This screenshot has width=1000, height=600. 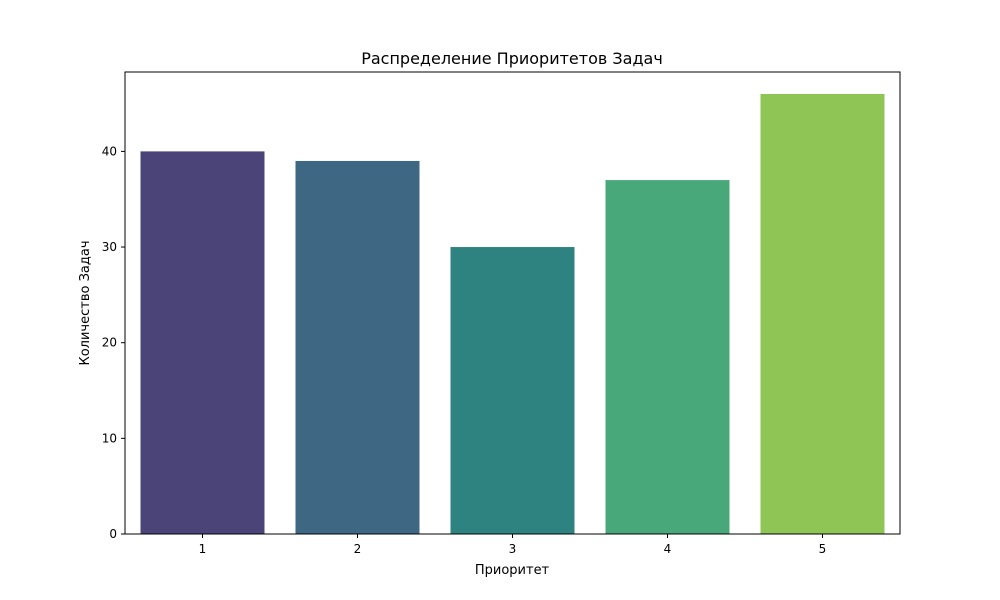 What do you see at coordinates (512, 58) in the screenshot?
I see `chart-title: Распределение Приоритетов Задач` at bounding box center [512, 58].